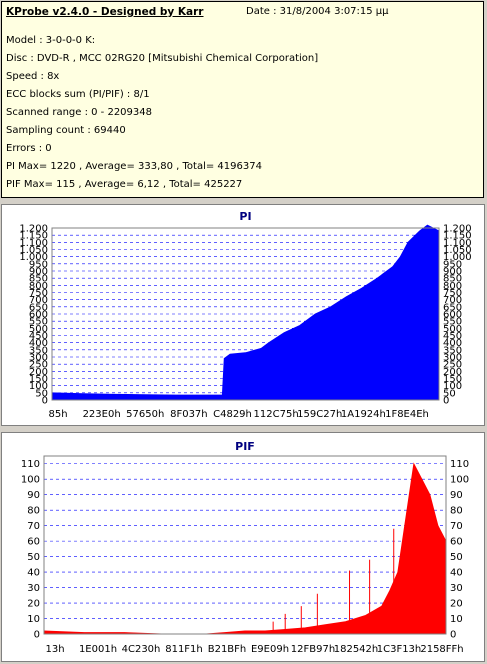 The width and height of the screenshot is (487, 664). Describe the element at coordinates (33, 557) in the screenshot. I see `pif-y-tick-label-left: 50` at that location.